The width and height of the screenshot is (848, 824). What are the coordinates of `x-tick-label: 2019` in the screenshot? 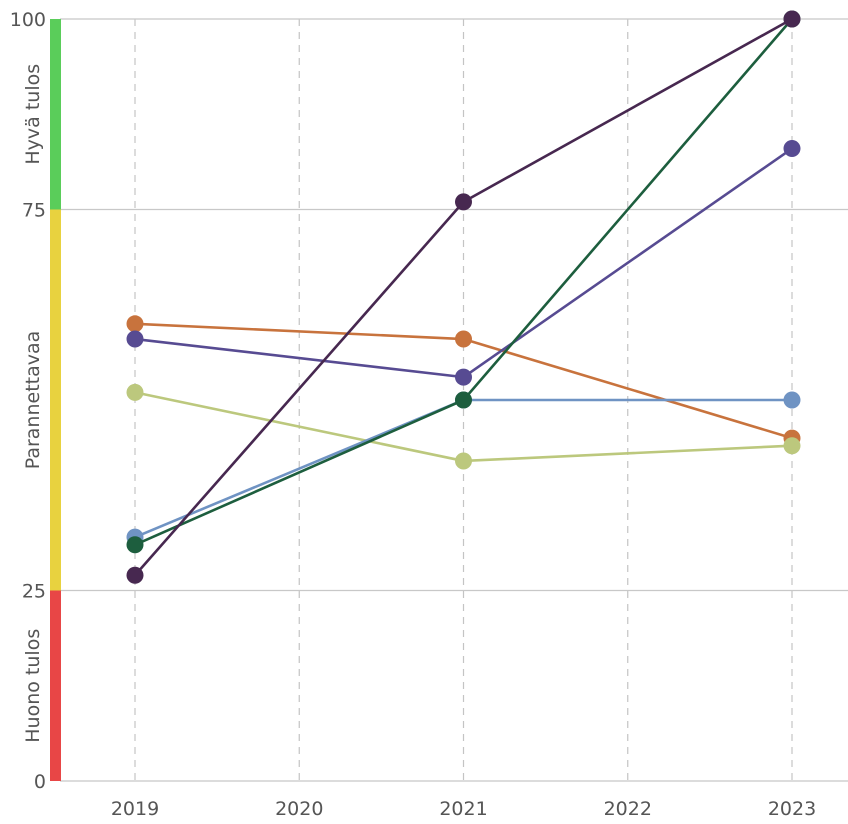 It's located at (135, 809).